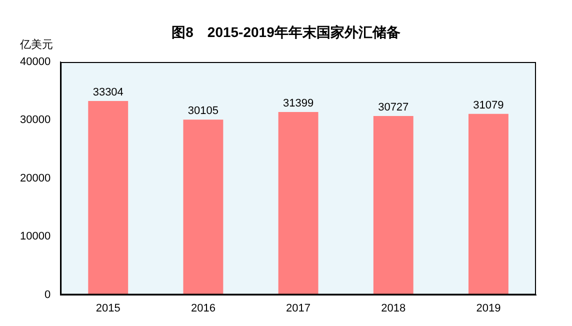 Image resolution: width=572 pixels, height=326 pixels. What do you see at coordinates (35, 120) in the screenshot?
I see `y-tick-label: 30000` at bounding box center [35, 120].